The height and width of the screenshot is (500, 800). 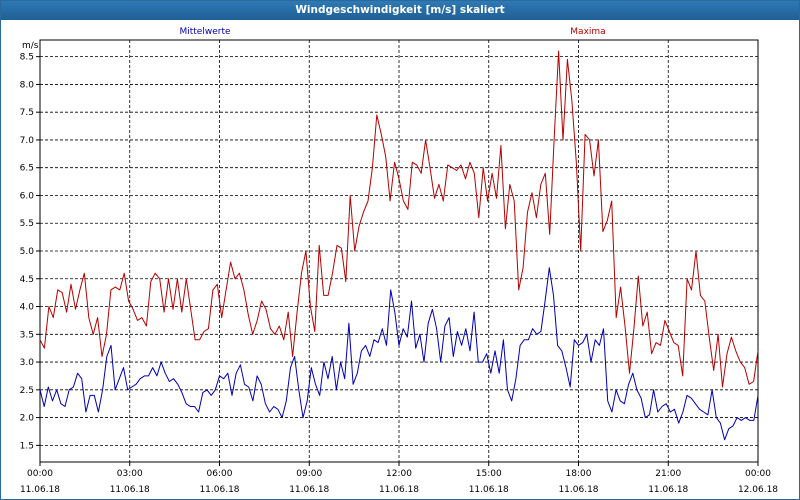 I want to click on x-tick-time-label: 03:00, so click(x=130, y=474).